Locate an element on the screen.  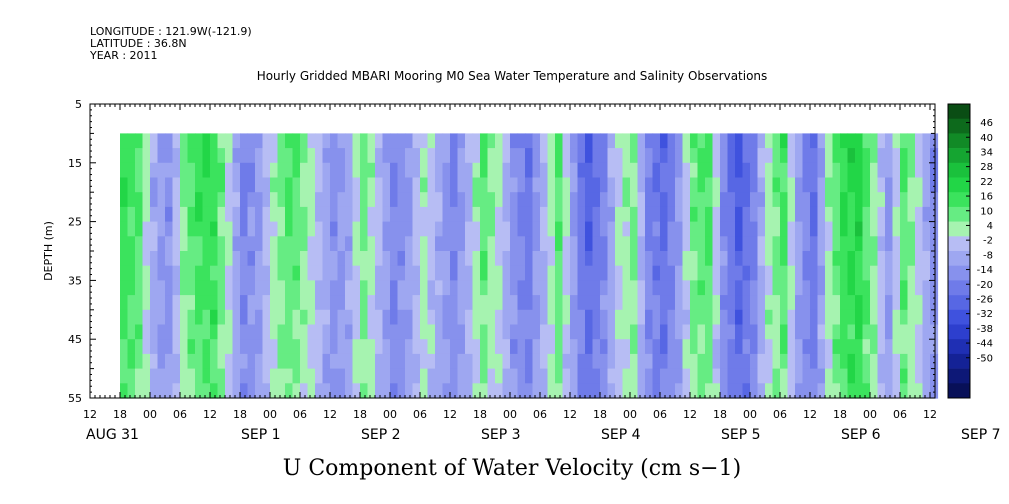
colorbar-frame is located at coordinates (959, 251).